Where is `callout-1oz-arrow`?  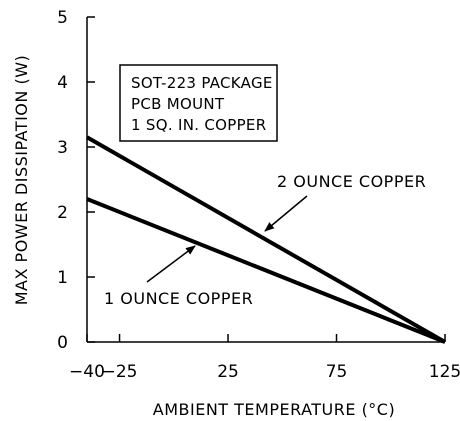
callout-1oz-arrow is located at coordinates (171, 264).